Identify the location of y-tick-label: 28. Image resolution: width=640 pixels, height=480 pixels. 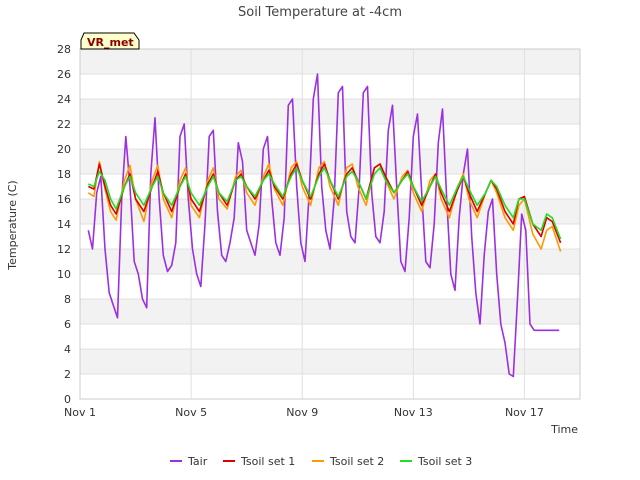
(64, 49).